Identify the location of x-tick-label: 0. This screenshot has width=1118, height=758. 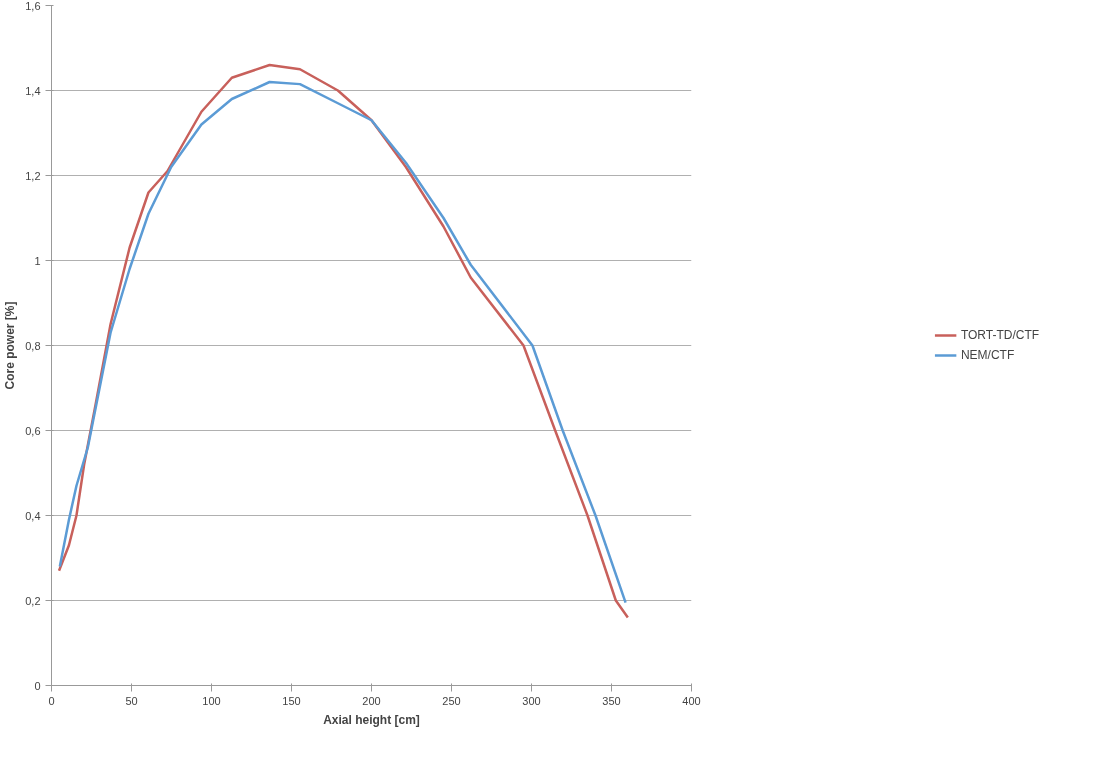
(51, 700).